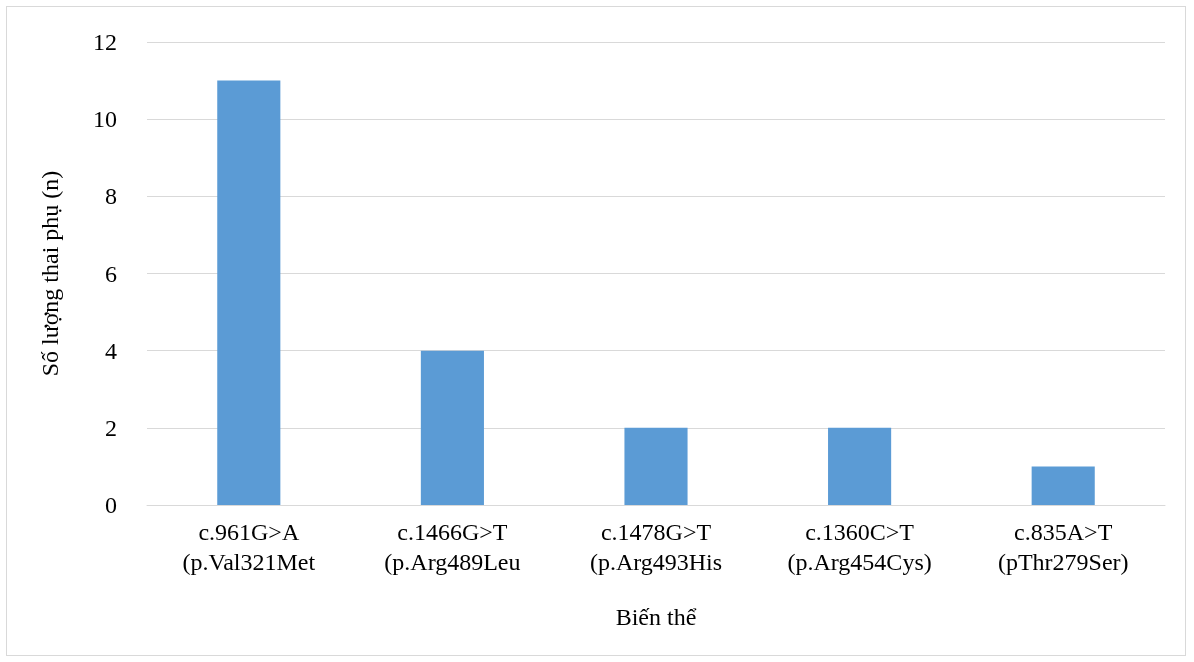 The image size is (1194, 662). What do you see at coordinates (656, 617) in the screenshot?
I see `x-axis-title: Biến thể` at bounding box center [656, 617].